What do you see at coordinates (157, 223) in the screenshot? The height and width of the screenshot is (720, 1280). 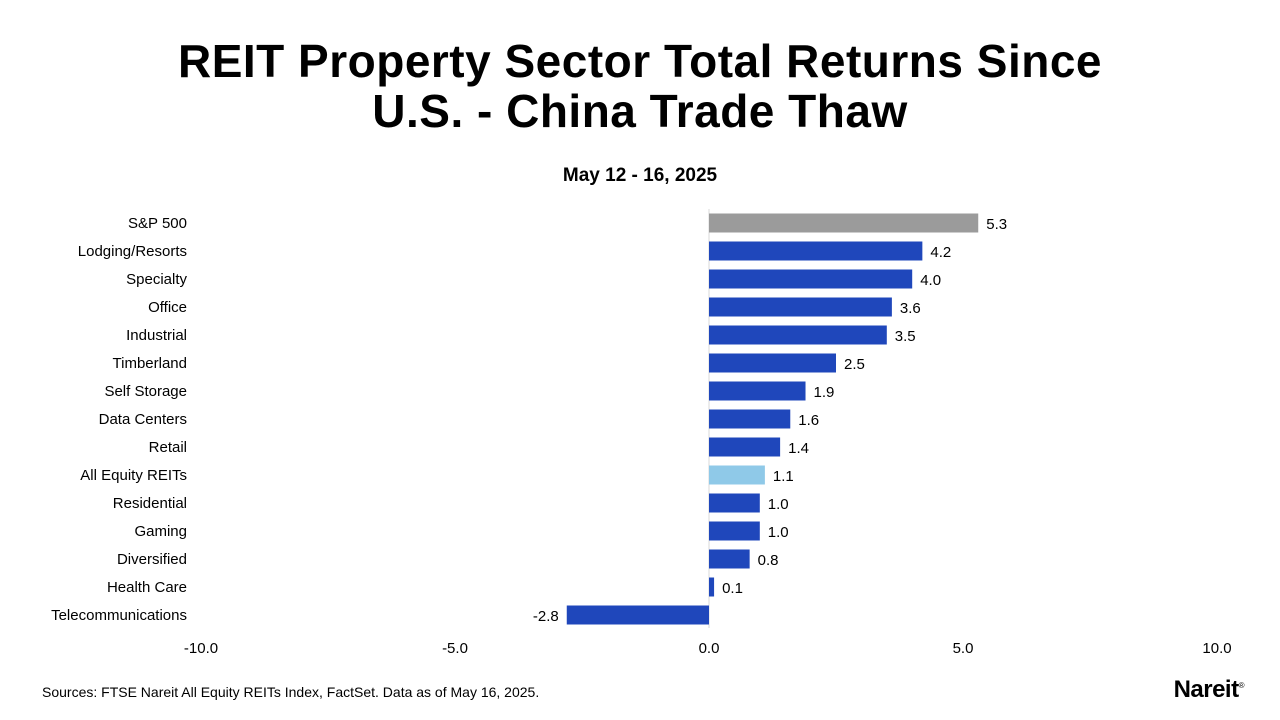 I see `category-label-0: S&P 500` at bounding box center [157, 223].